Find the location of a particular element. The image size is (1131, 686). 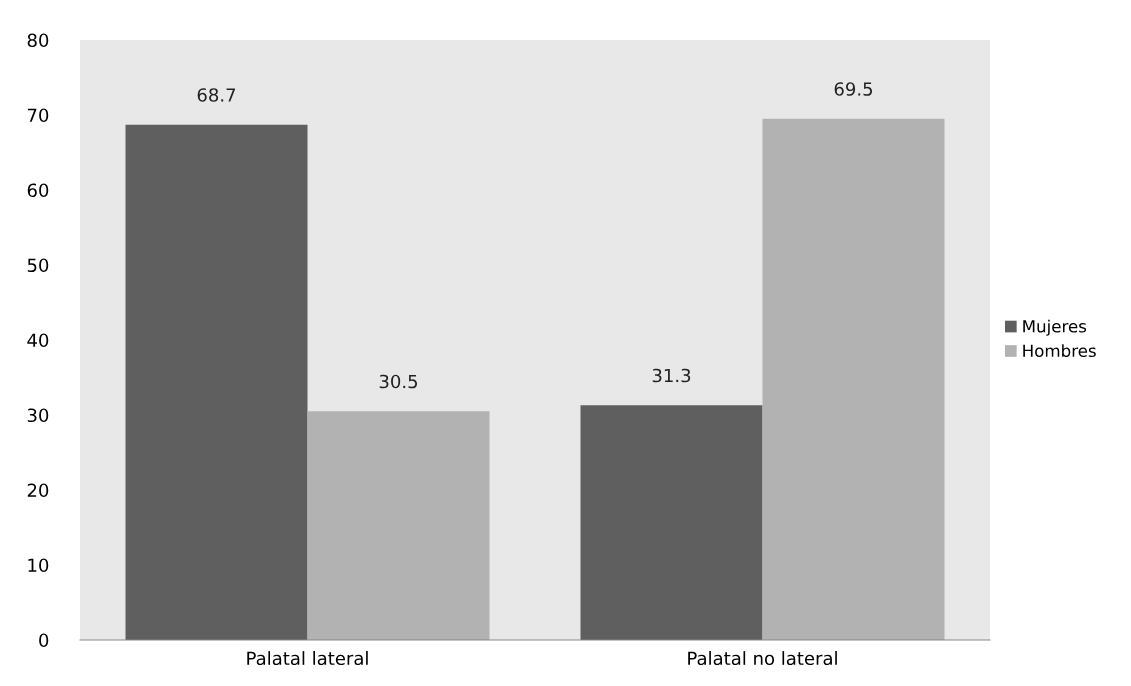

y-tick-label: 30 is located at coordinates (38, 415).